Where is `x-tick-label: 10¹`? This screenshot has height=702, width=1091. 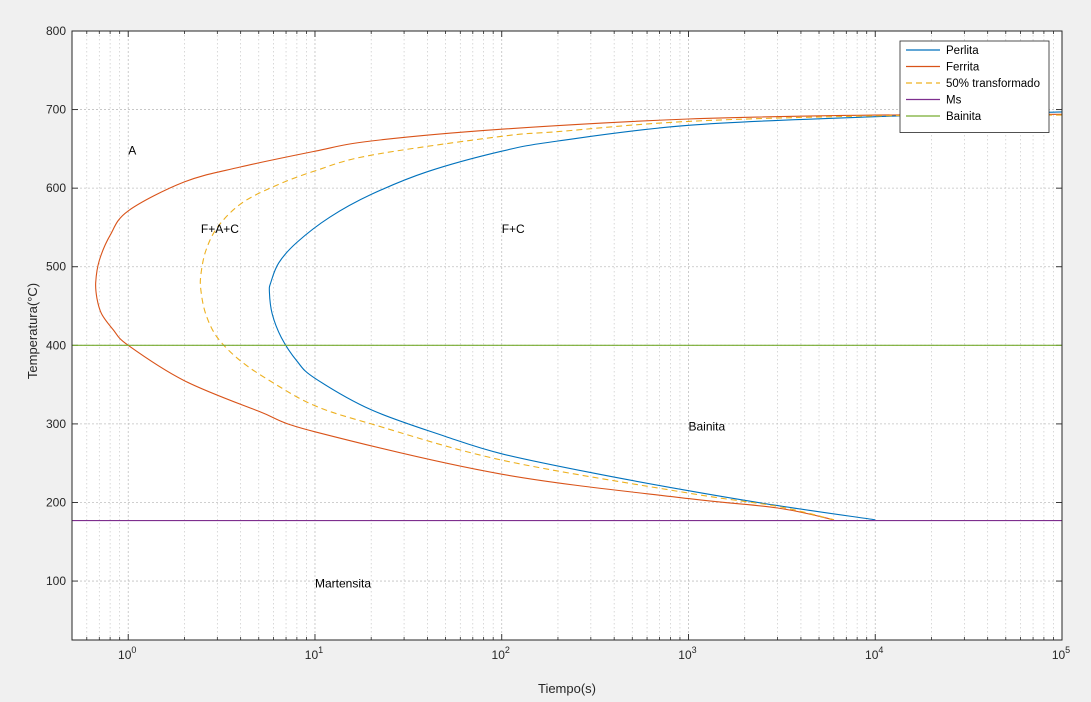
x-tick-label: 10¹ is located at coordinates (314, 653).